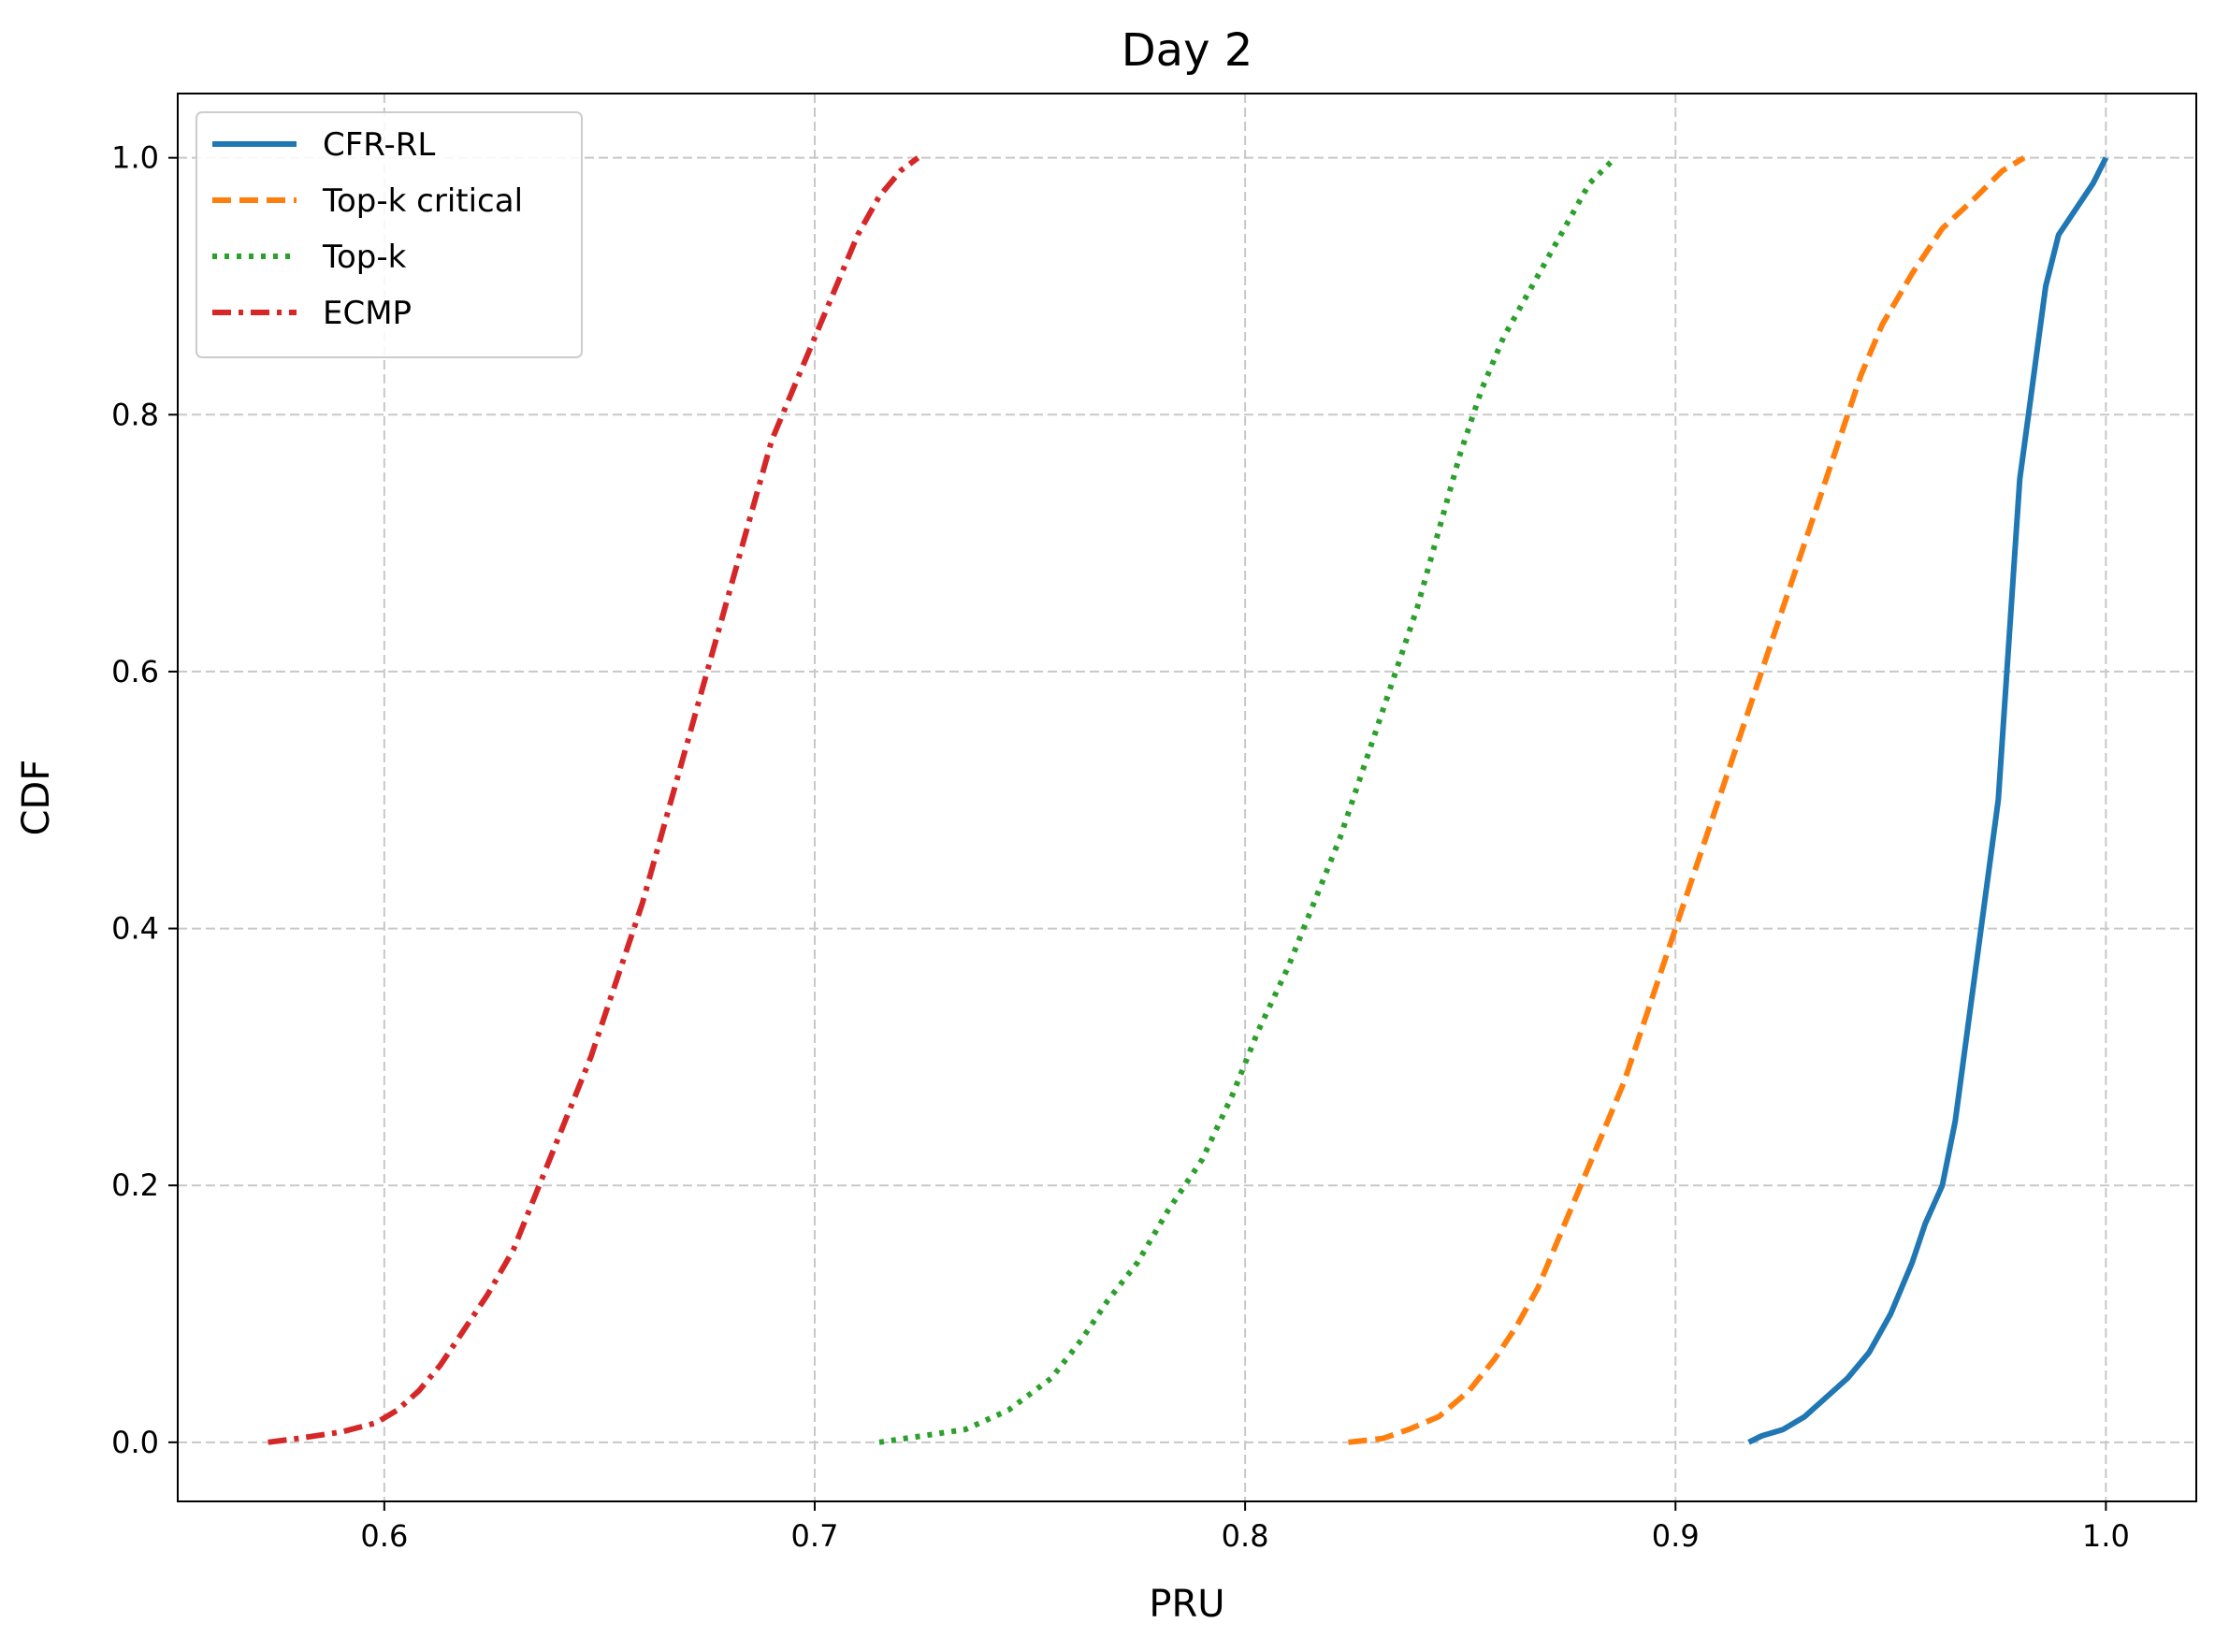  I want to click on legend: CFR-RL Top-k critical Top-k ECMP, so click(389, 234).